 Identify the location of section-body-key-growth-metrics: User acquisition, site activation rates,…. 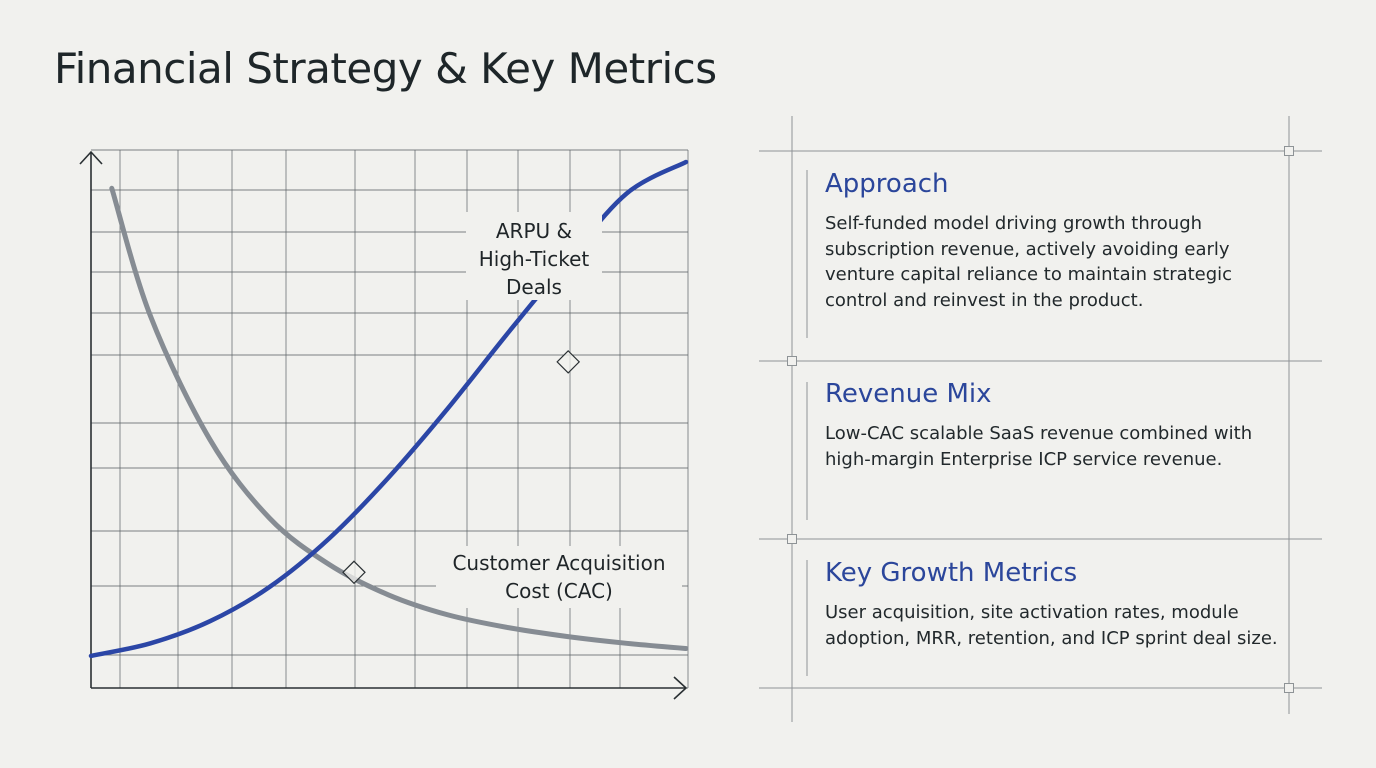
(1051, 625).